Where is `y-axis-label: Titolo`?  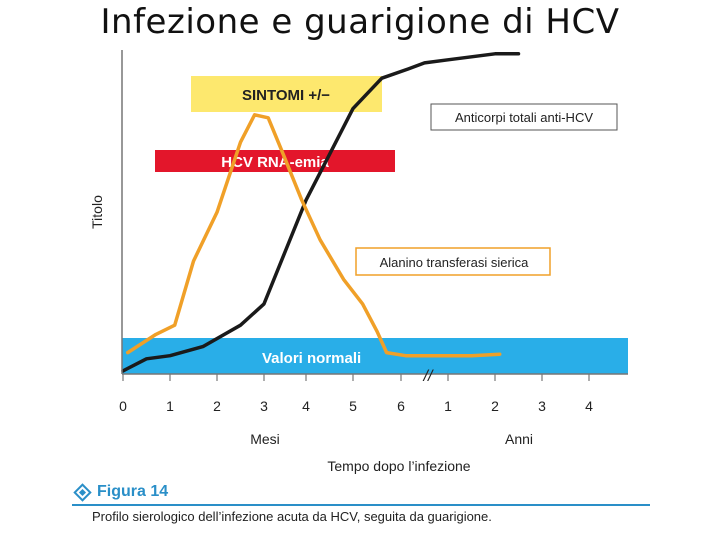
y-axis-label: Titolo is located at coordinates (97, 212).